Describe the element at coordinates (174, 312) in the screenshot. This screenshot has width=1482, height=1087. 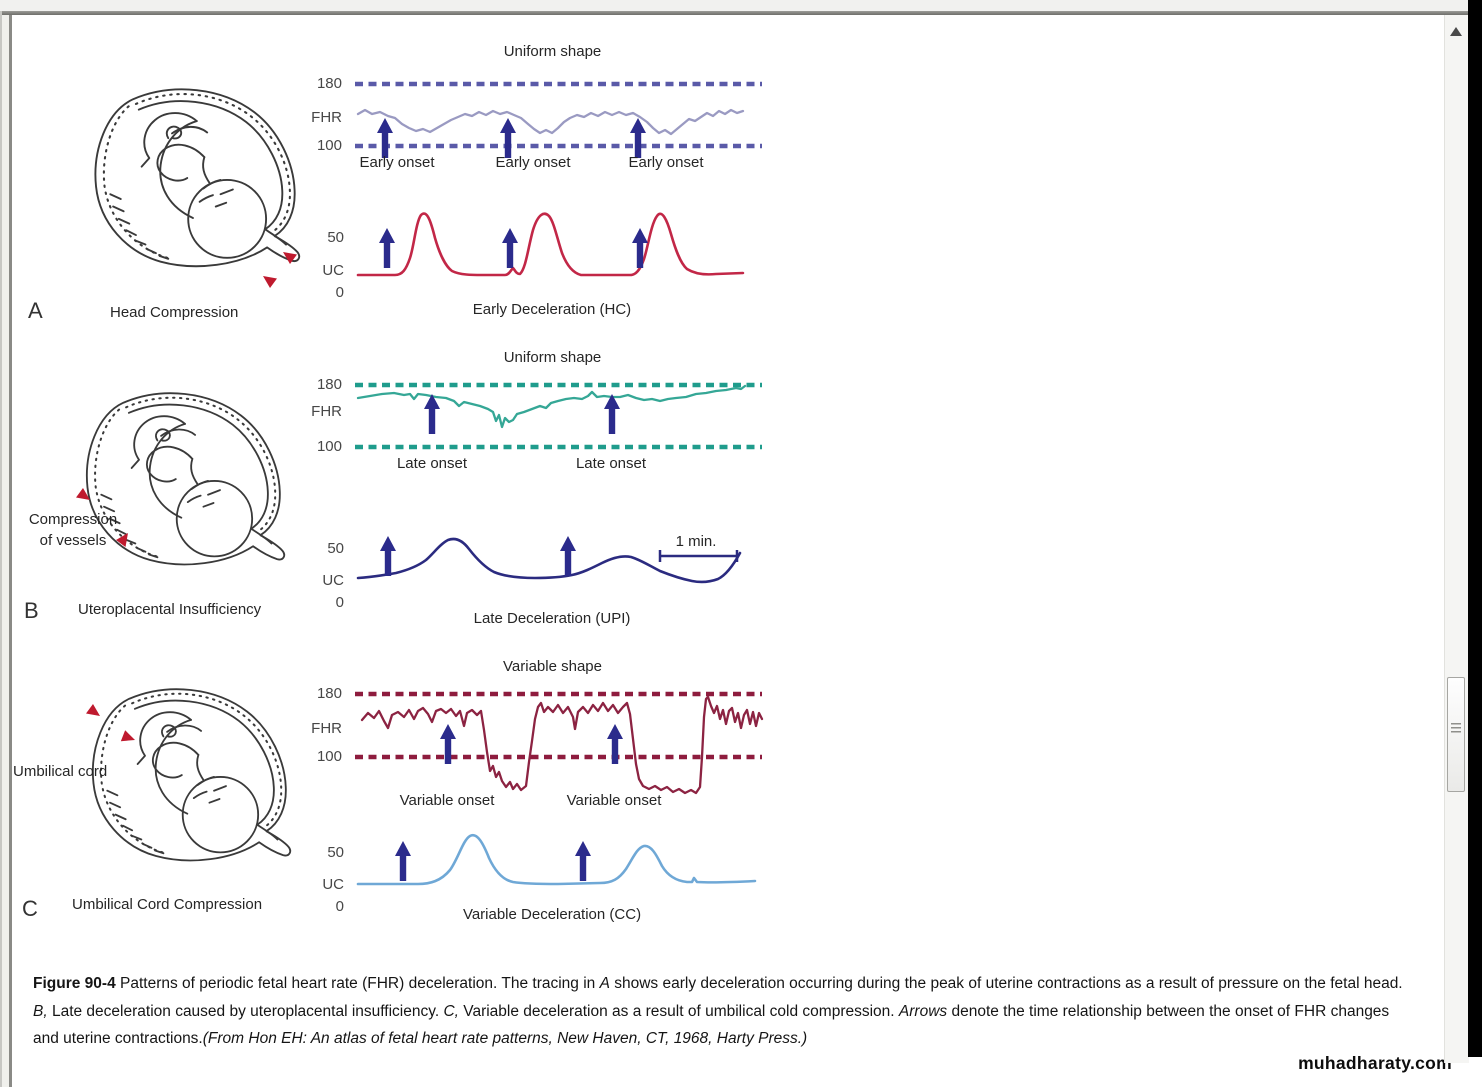
I see `panel-a-illustration-label: Head Compression` at that location.